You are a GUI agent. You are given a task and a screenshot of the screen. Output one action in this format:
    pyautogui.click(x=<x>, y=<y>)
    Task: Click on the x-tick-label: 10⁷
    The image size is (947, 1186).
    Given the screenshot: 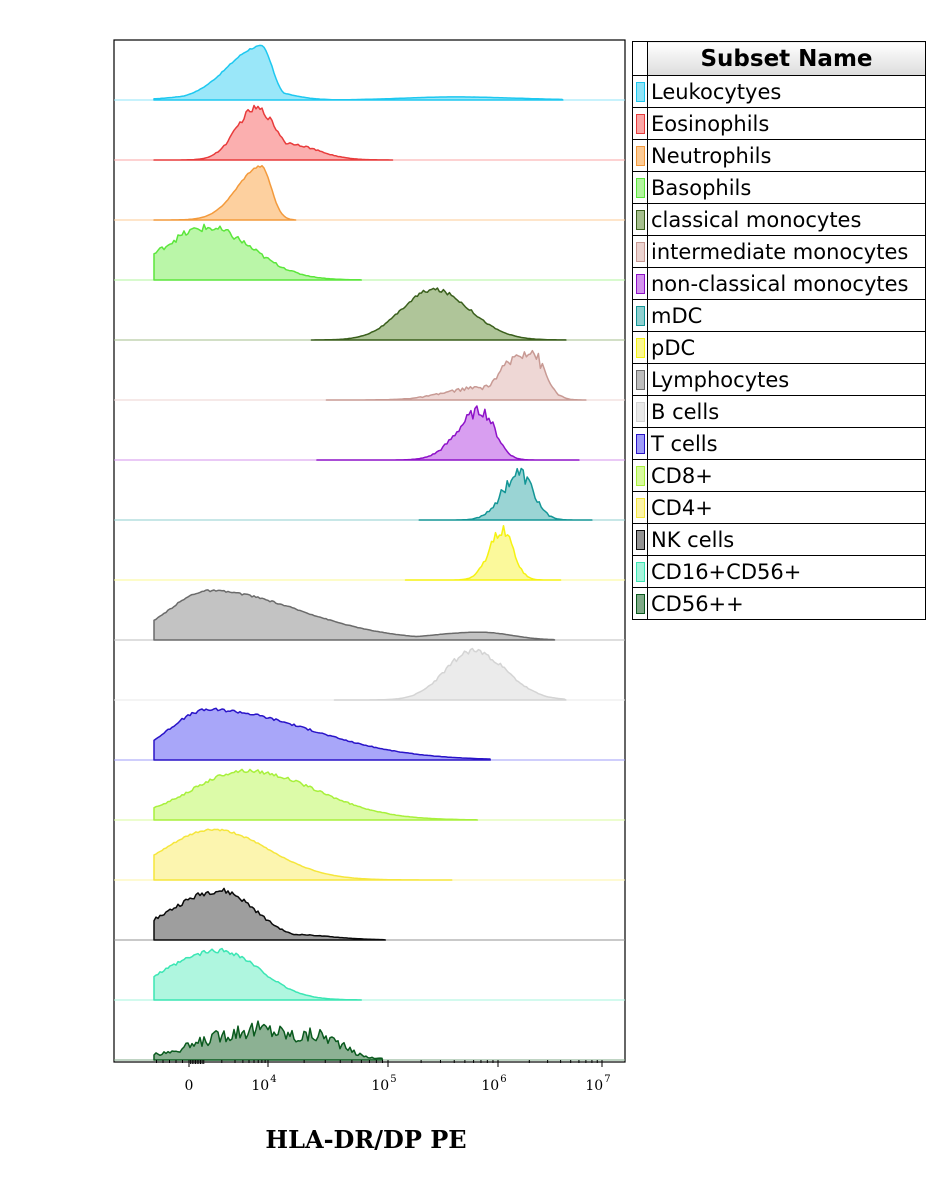 What is the action you would take?
    pyautogui.click(x=597, y=1084)
    